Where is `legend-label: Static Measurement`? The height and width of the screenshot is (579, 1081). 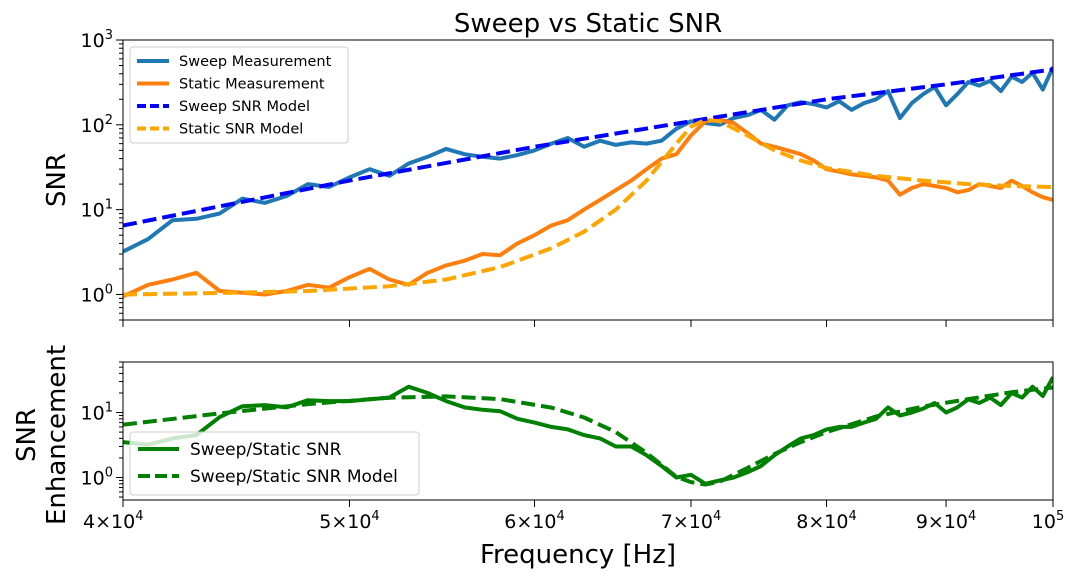 legend-label: Static Measurement is located at coordinates (252, 85).